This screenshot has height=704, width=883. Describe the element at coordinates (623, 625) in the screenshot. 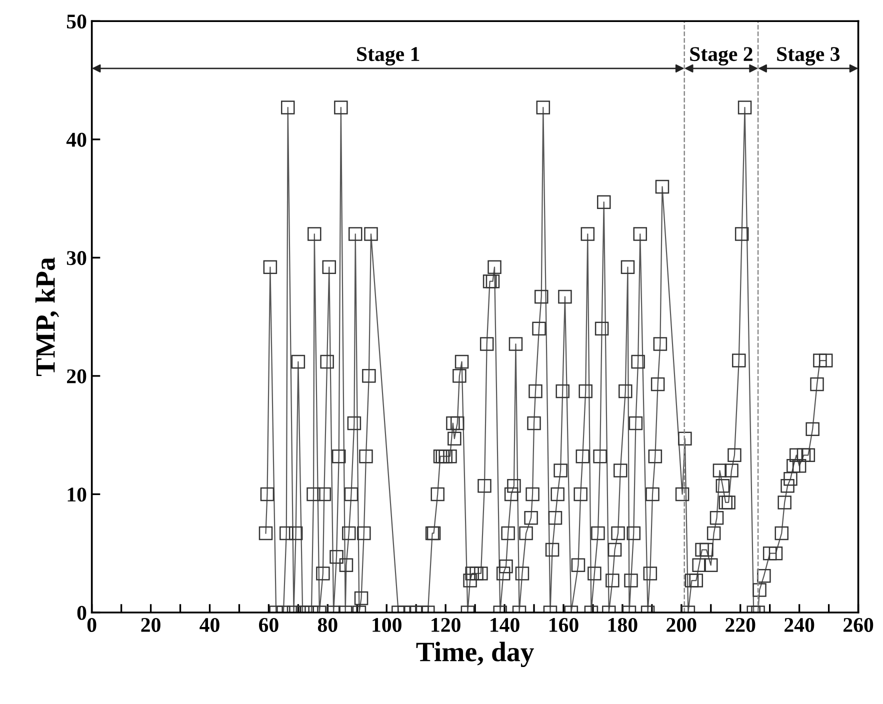

I see `x-tick-label: 180` at that location.